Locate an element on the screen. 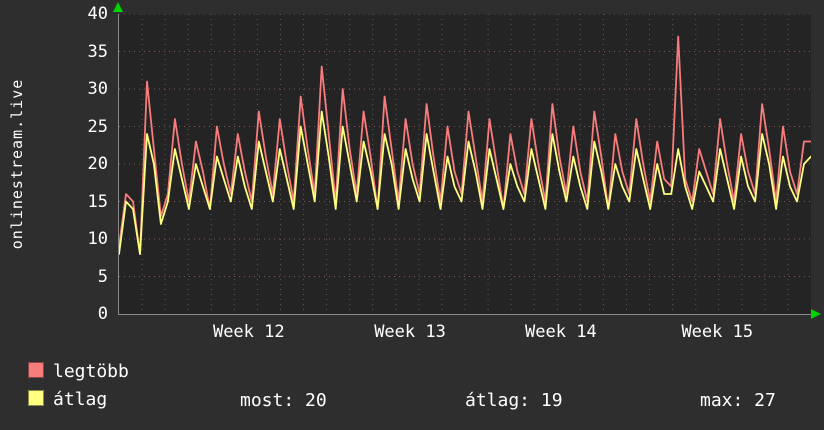  legend-row-legtobb: legtöbb is located at coordinates (78, 372).